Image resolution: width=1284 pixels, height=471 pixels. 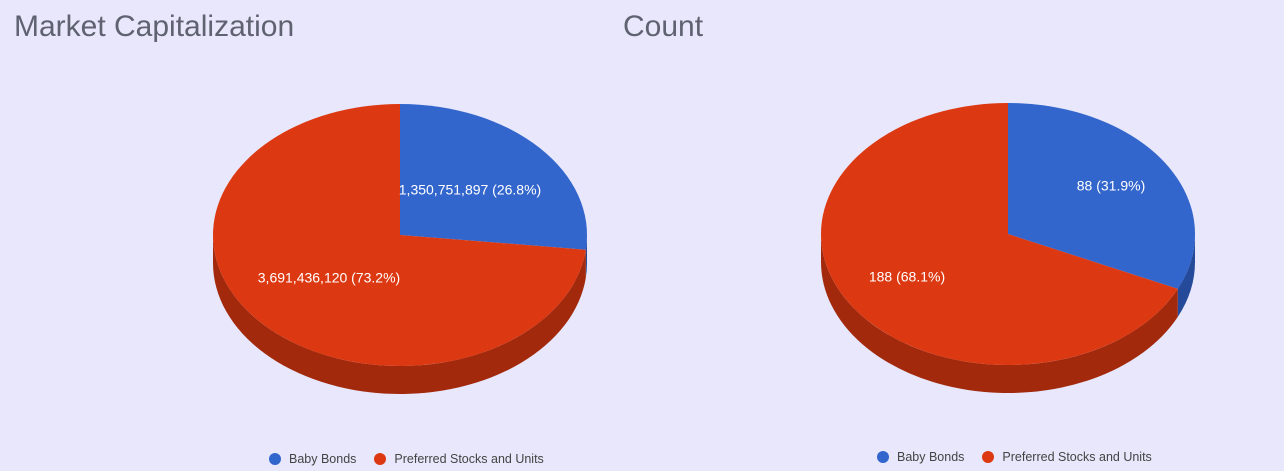 I want to click on chart-title-count: Count, so click(x=663, y=26).